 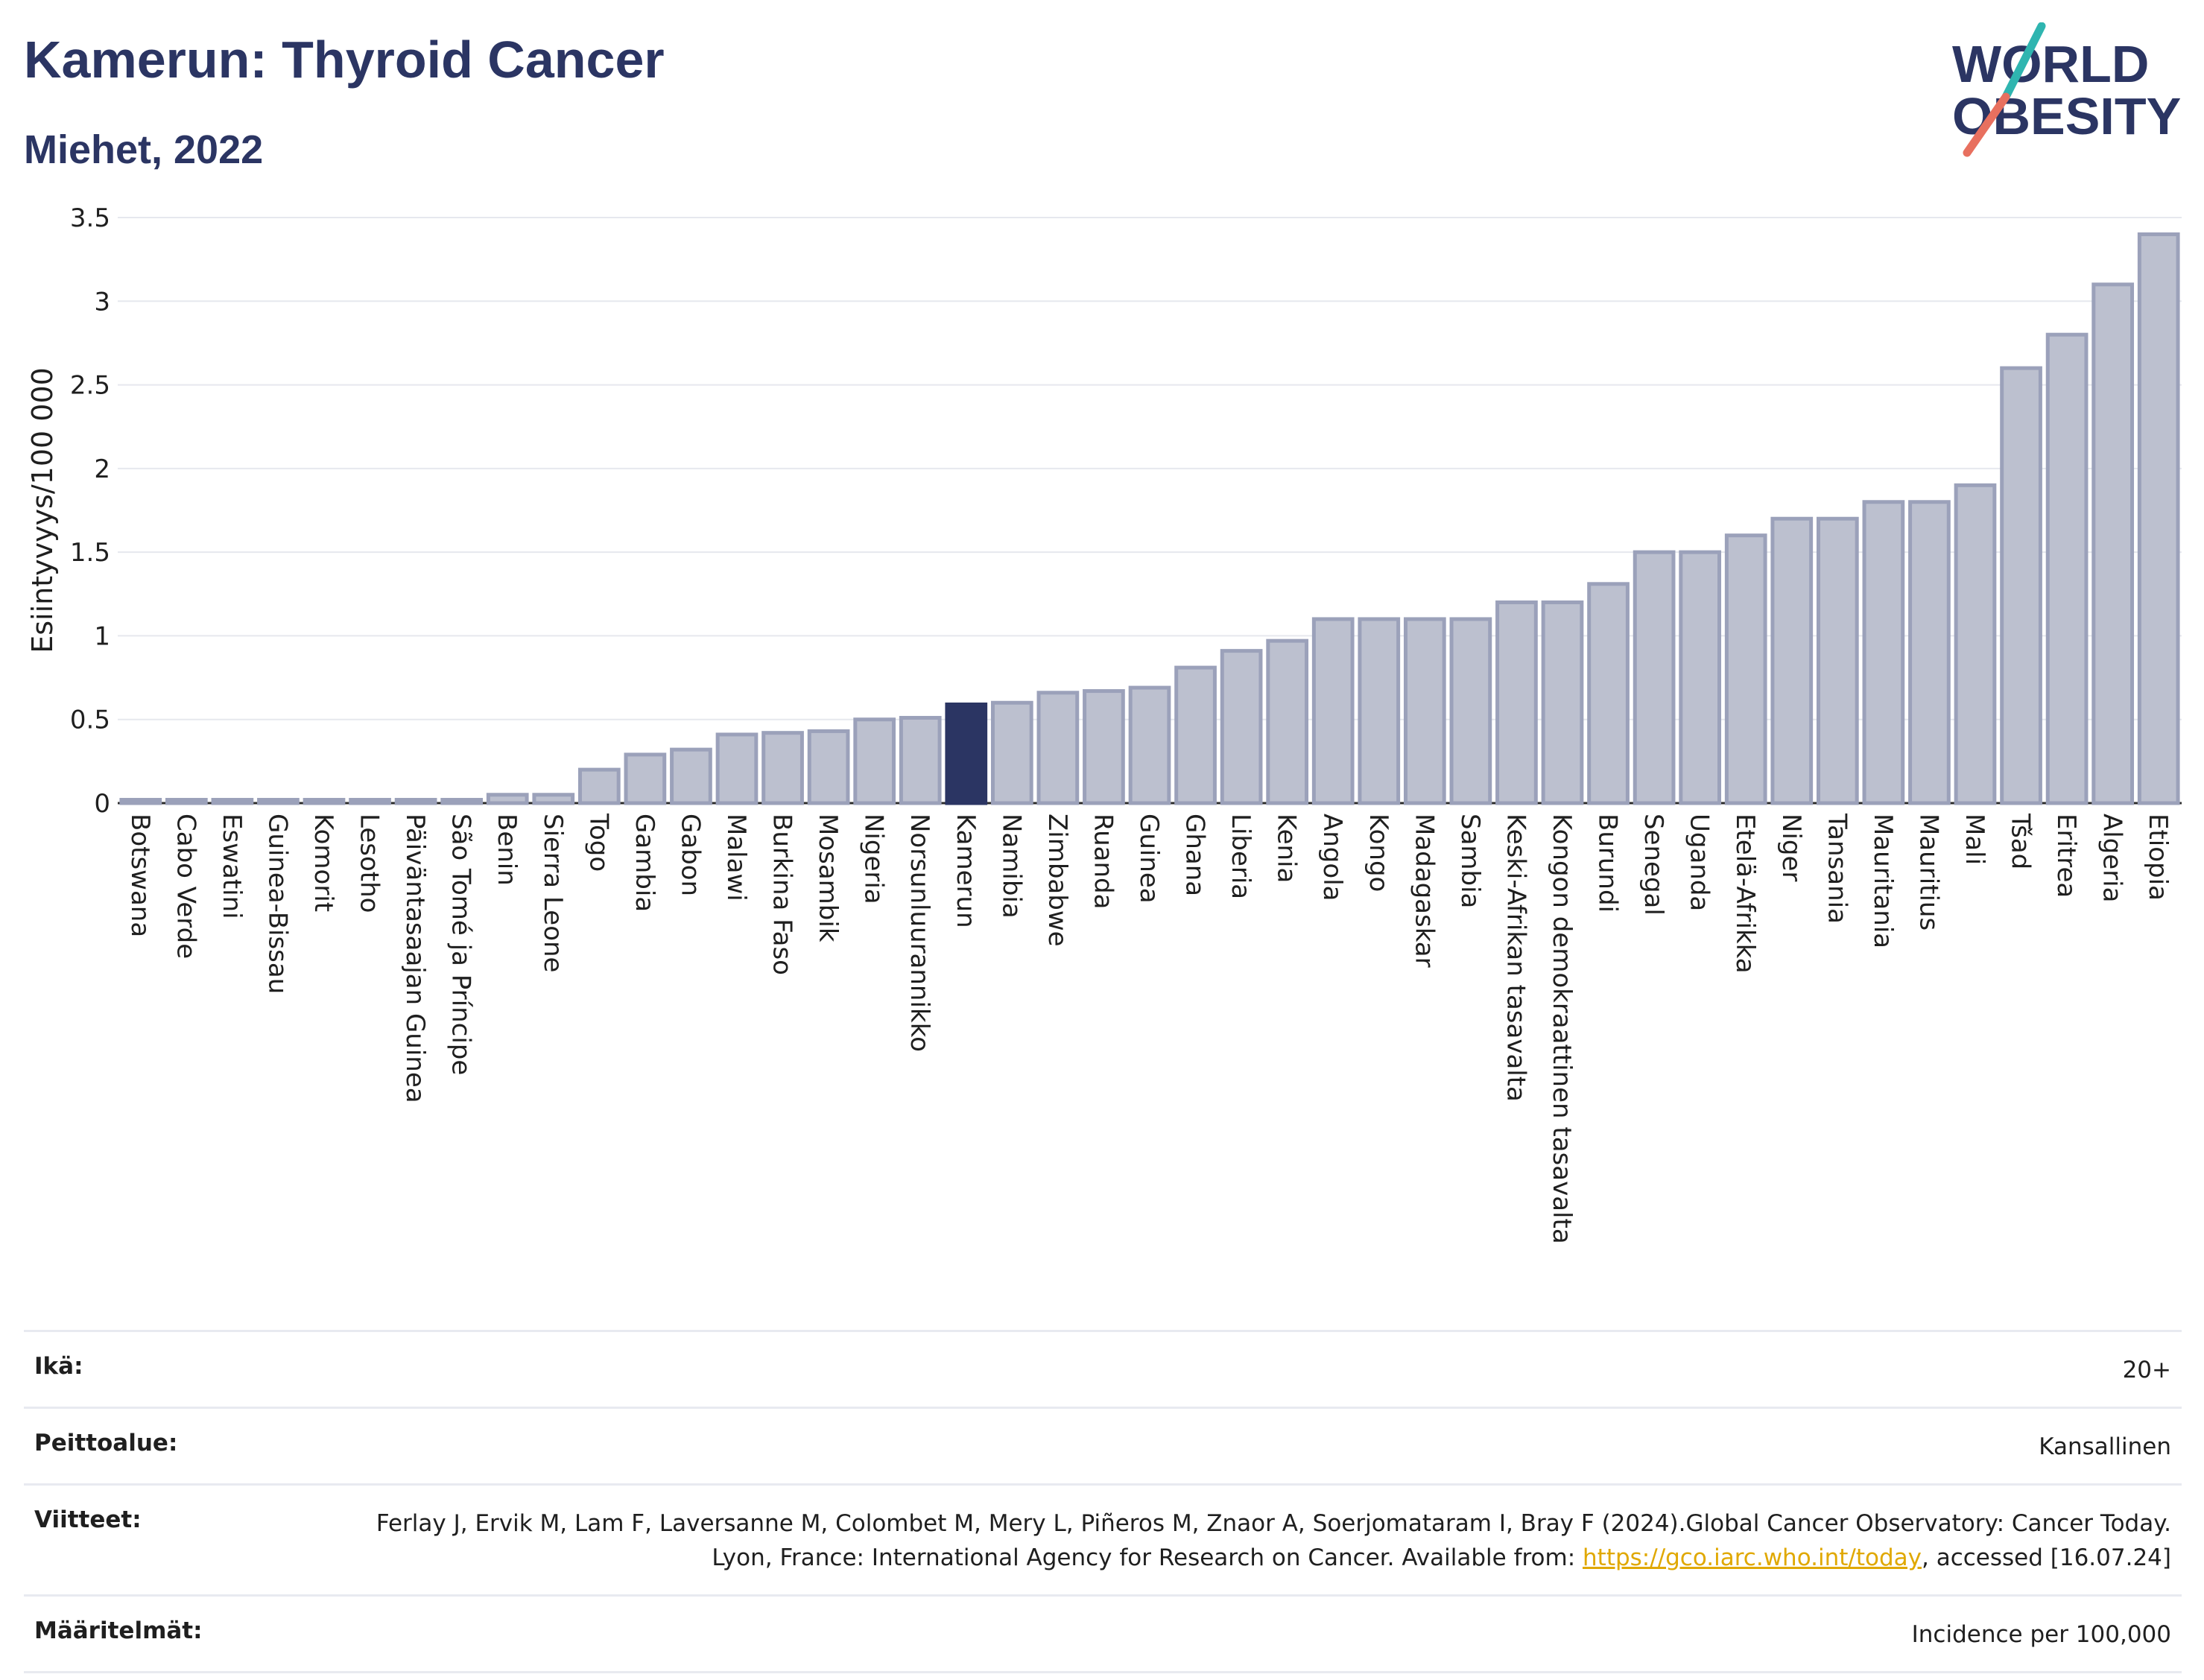 I want to click on x-tick-label: Eritrea, so click(x=2066, y=856).